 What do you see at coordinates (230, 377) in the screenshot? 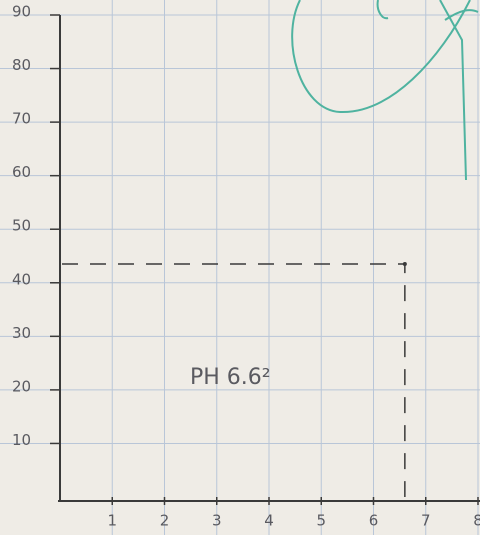
I see `annotation: PH 6.6²` at bounding box center [230, 377].